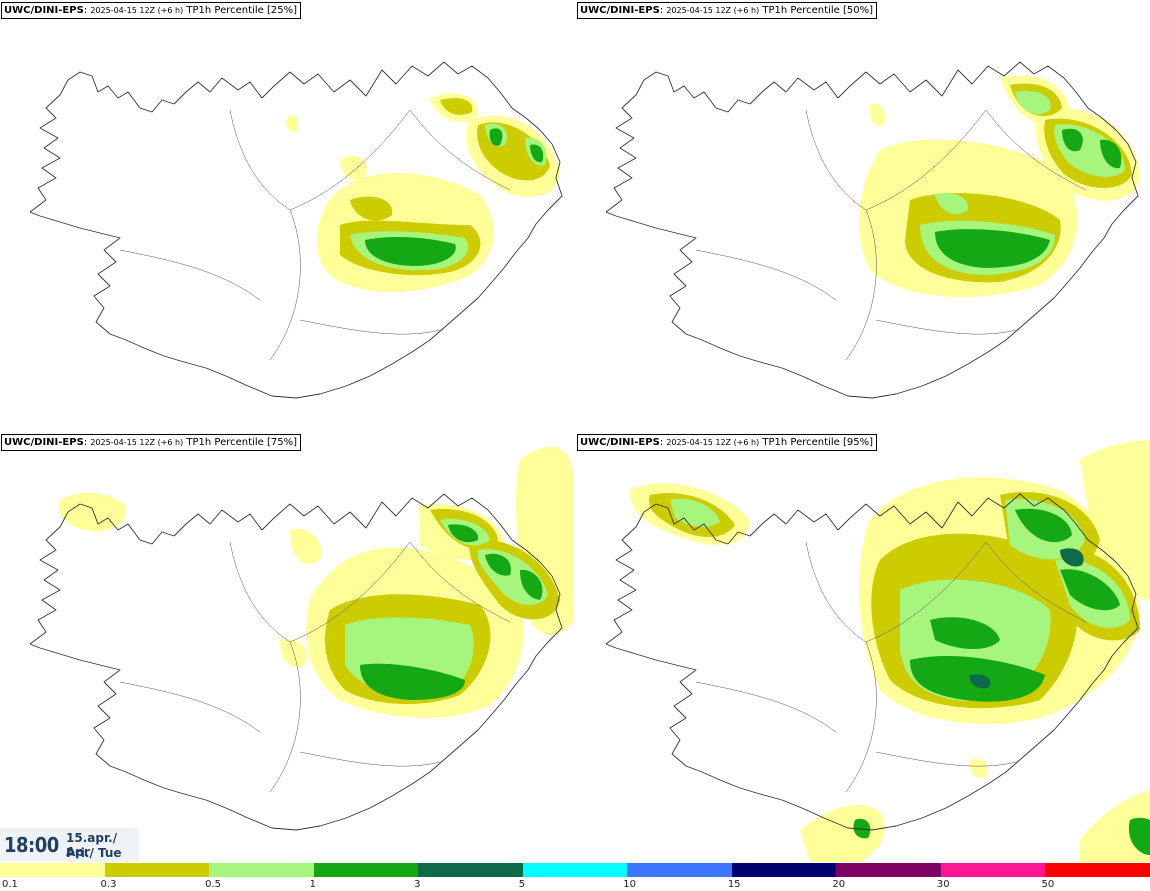  I want to click on field-name: TP1h Percentile [95%], so click(817, 442).